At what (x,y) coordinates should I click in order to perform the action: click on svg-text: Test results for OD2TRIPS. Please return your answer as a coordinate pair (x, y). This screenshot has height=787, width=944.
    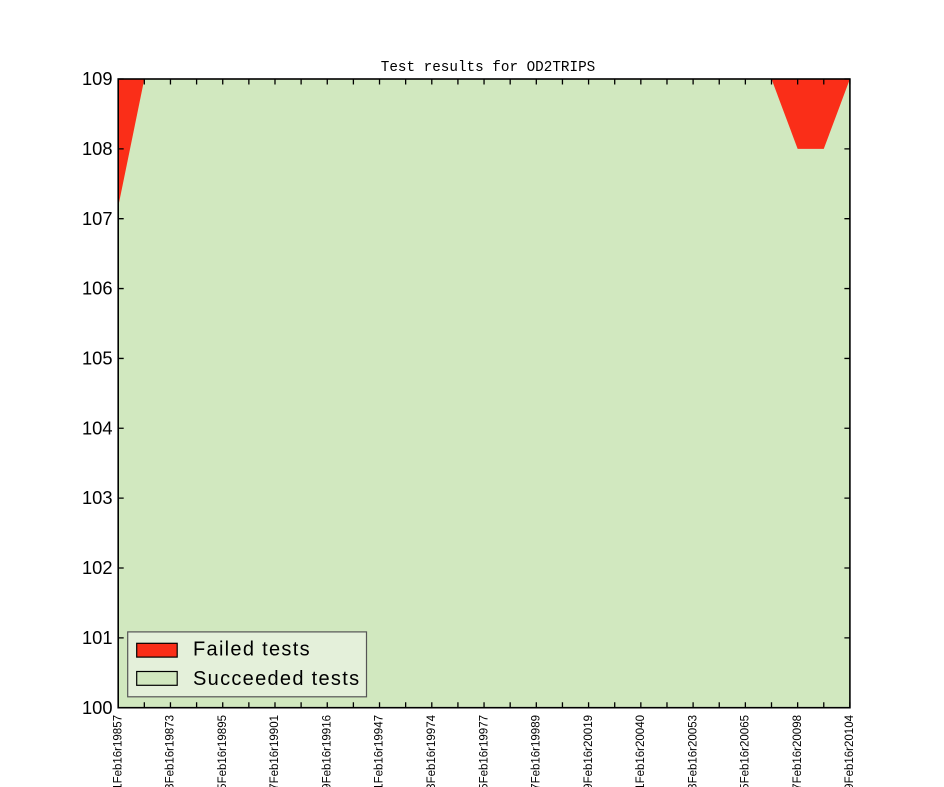
    Looking at the image, I should click on (488, 68).